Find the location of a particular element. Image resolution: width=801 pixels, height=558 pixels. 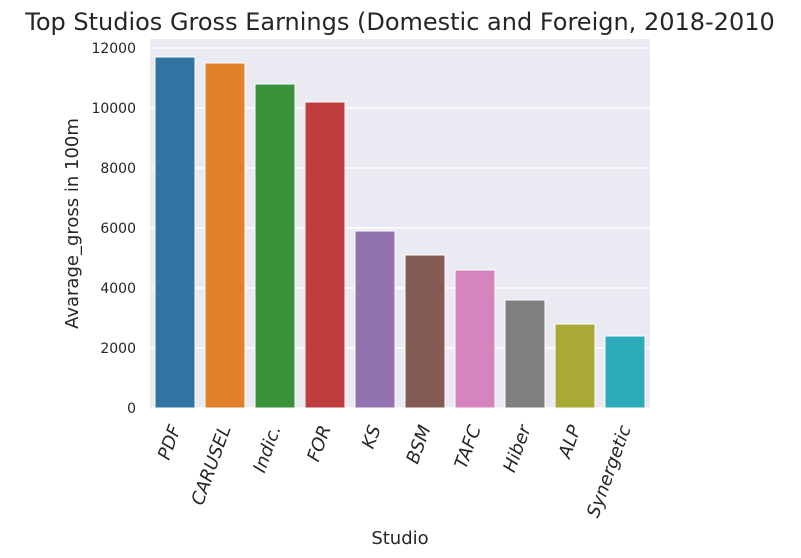

bar-bsm is located at coordinates (425, 331).